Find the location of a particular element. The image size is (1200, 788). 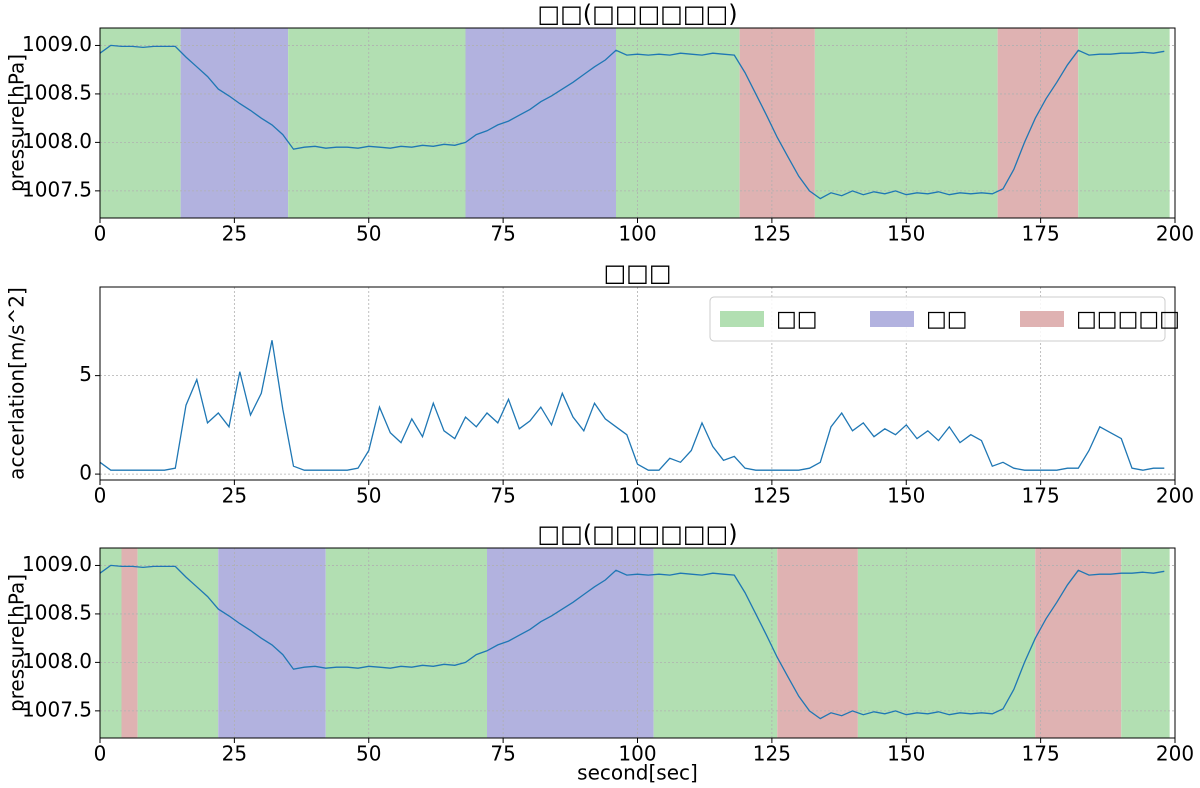

x-axis-label: second[sec] is located at coordinates (637, 773).